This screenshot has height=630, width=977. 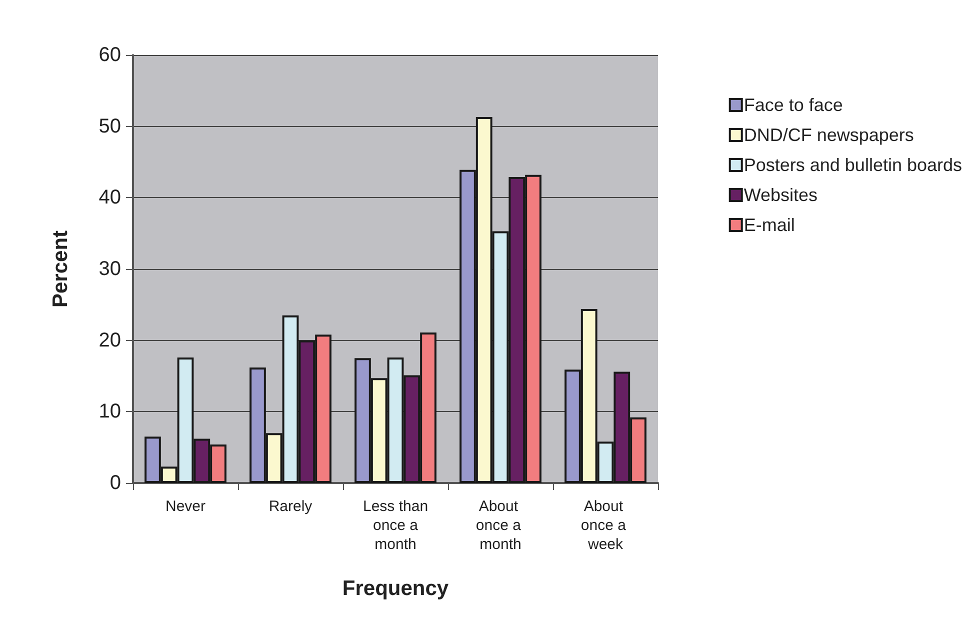 What do you see at coordinates (605, 525) in the screenshot?
I see `x-tick-label: About once a week` at bounding box center [605, 525].